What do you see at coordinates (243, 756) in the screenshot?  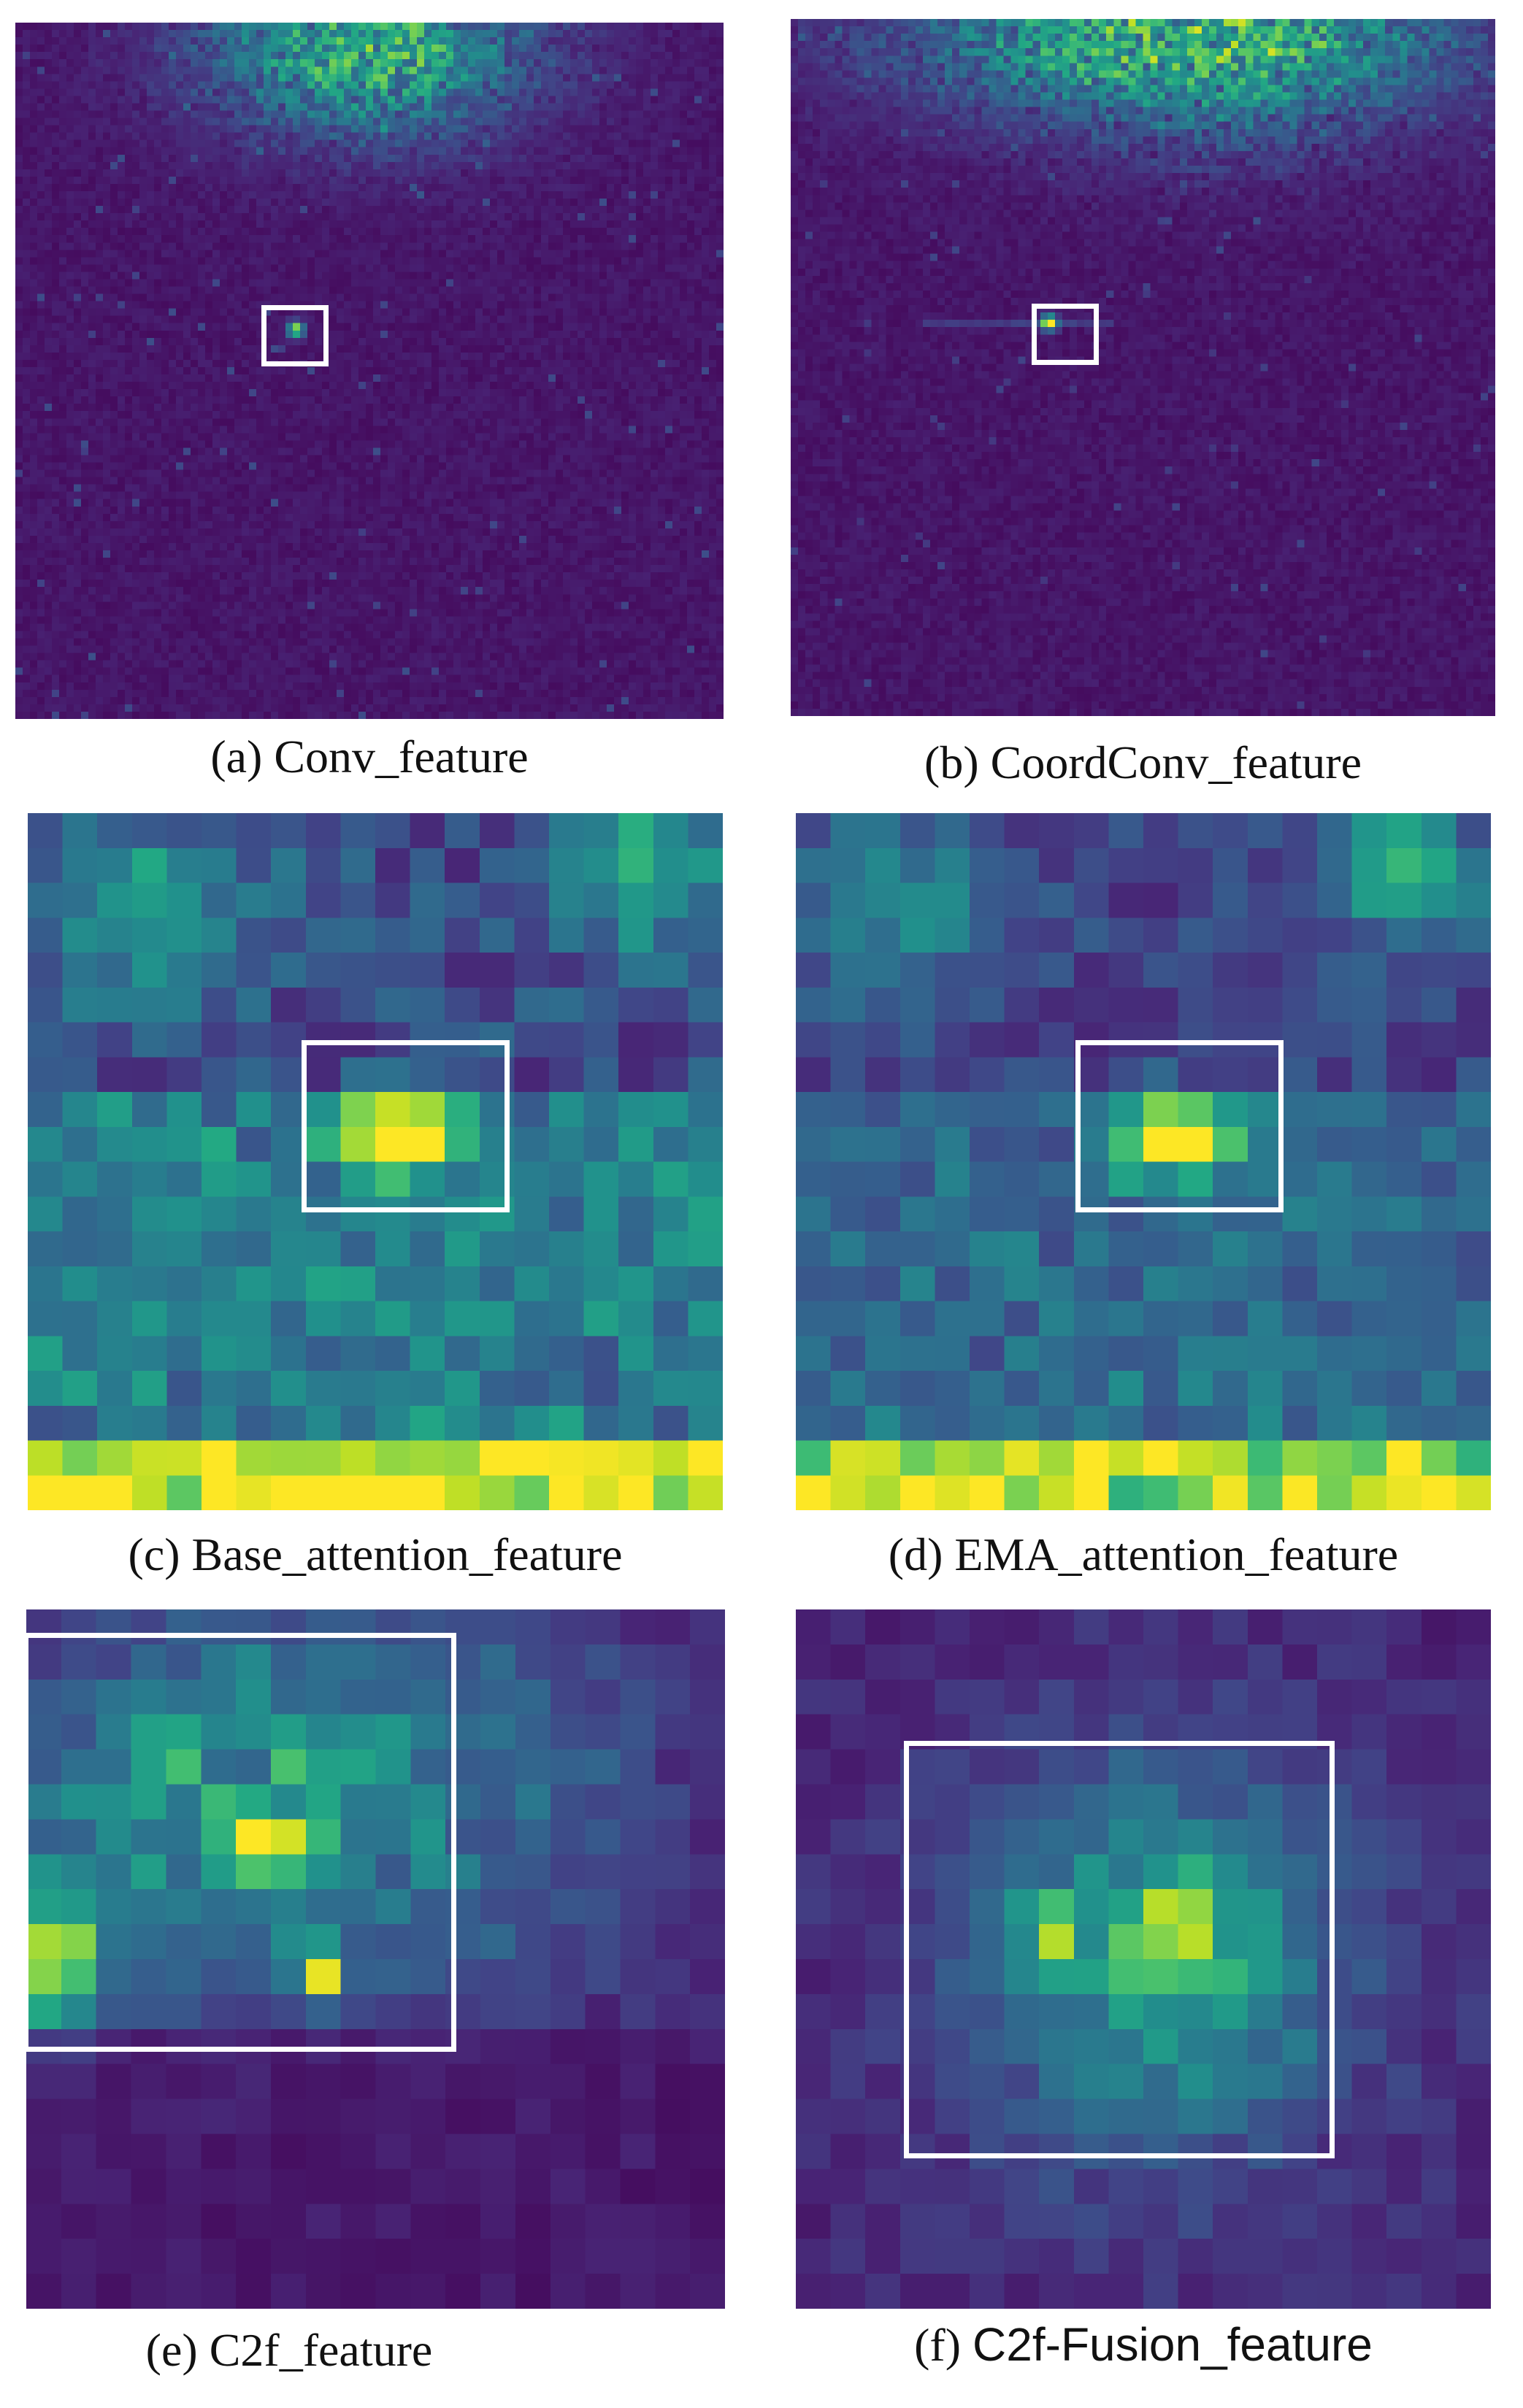 I see `caption-prefix: (a)` at bounding box center [243, 756].